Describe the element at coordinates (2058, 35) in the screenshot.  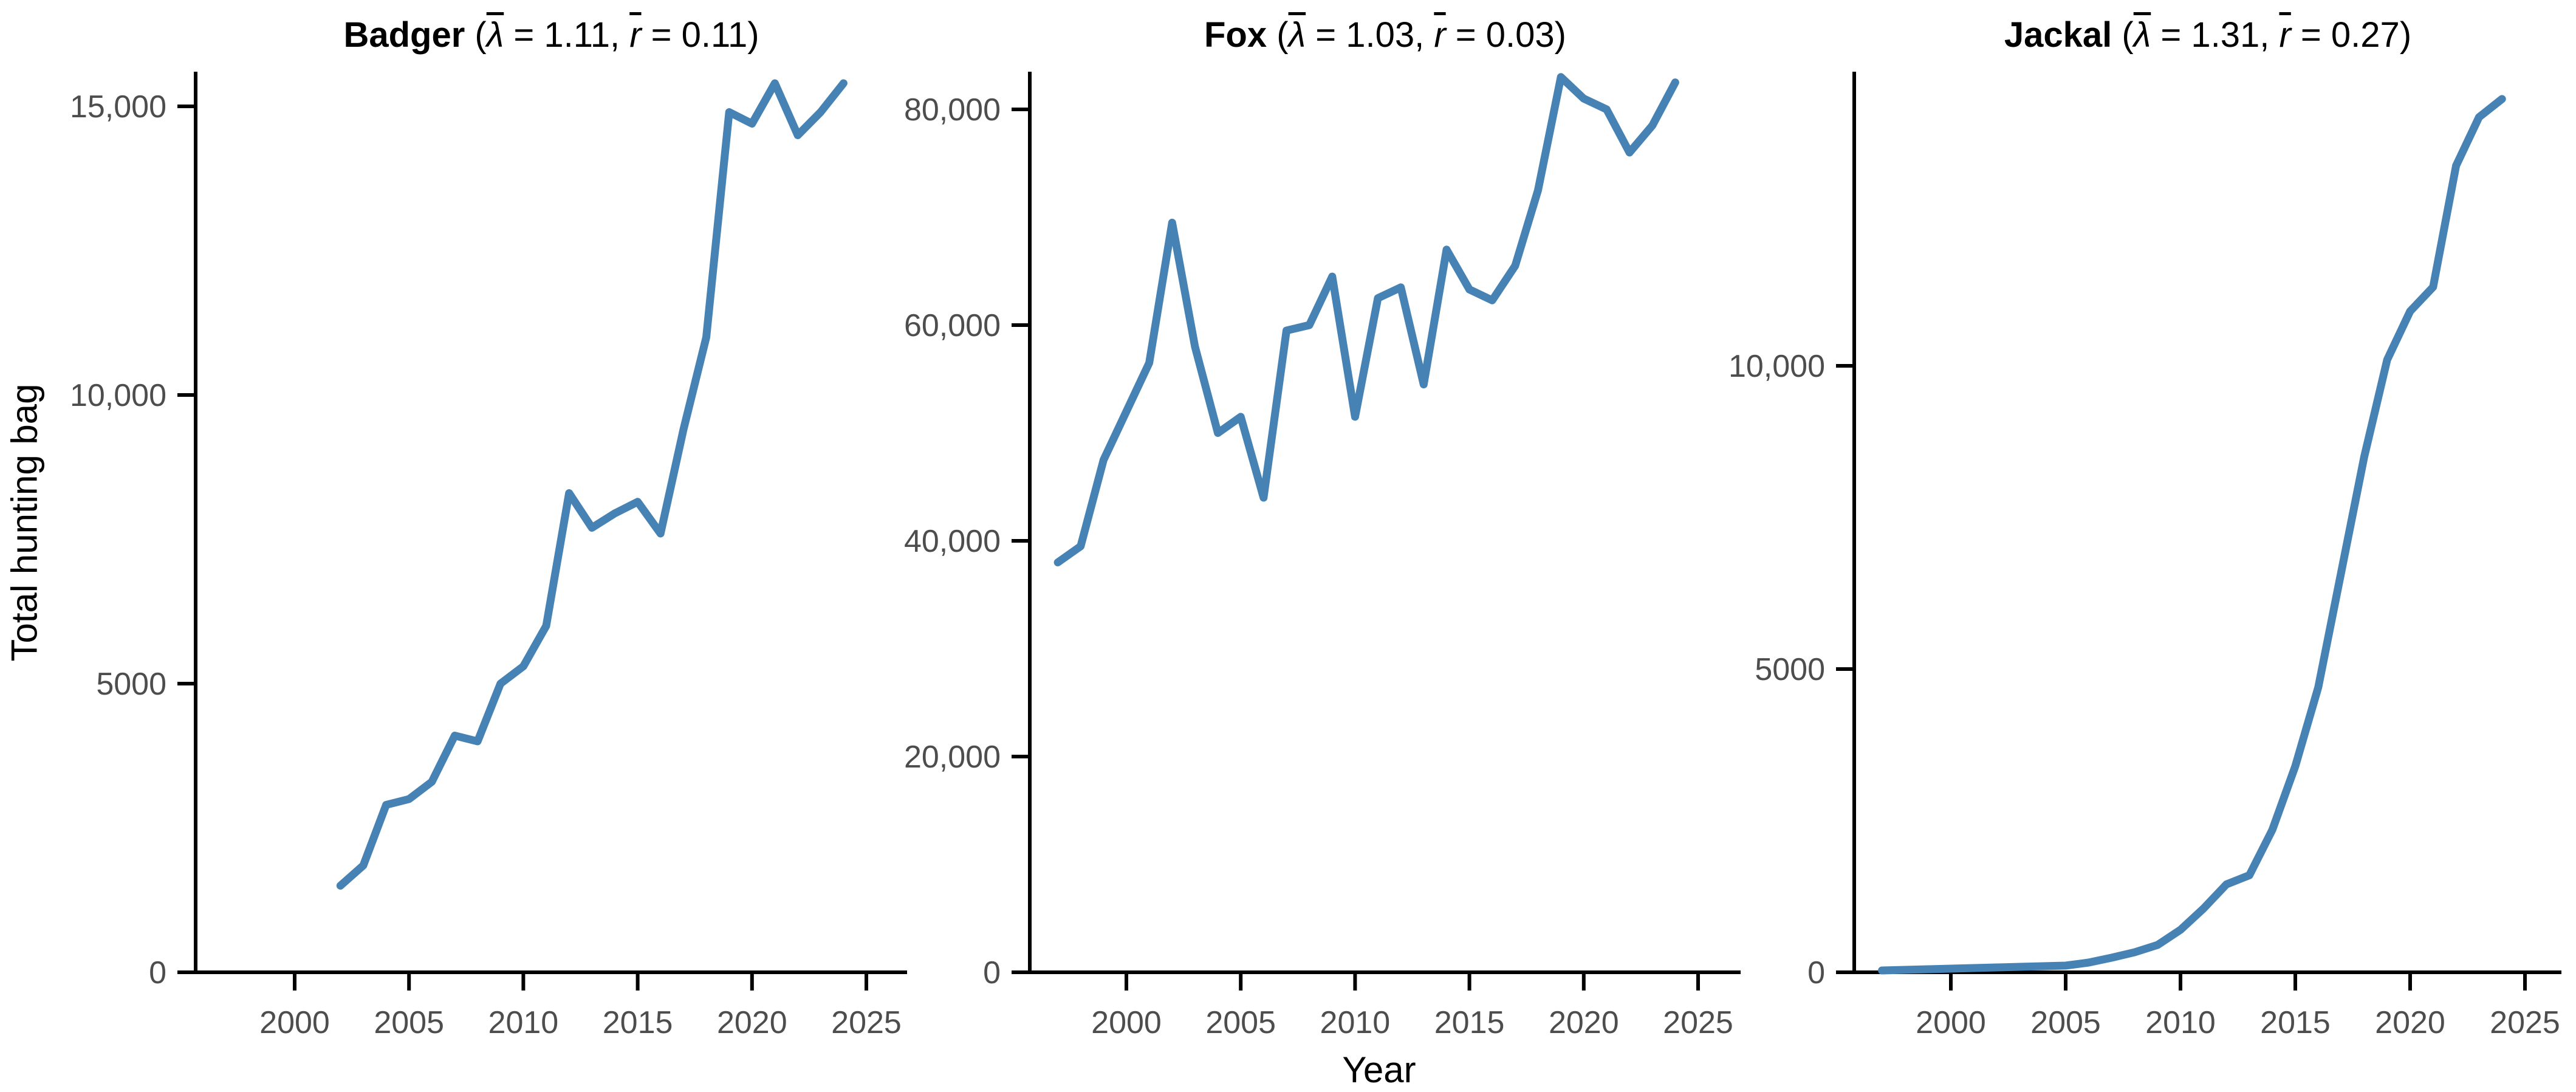
I see `title-species: Jackal` at that location.